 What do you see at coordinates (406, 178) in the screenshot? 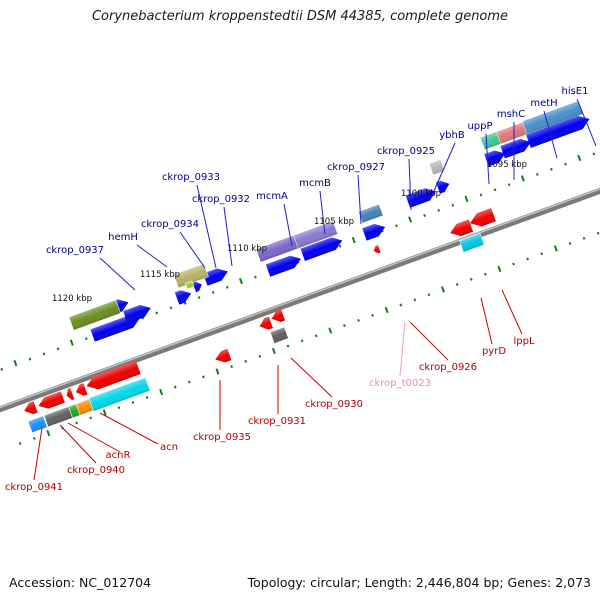
I see `forward-gene-label: ckrop_0925` at bounding box center [406, 178].